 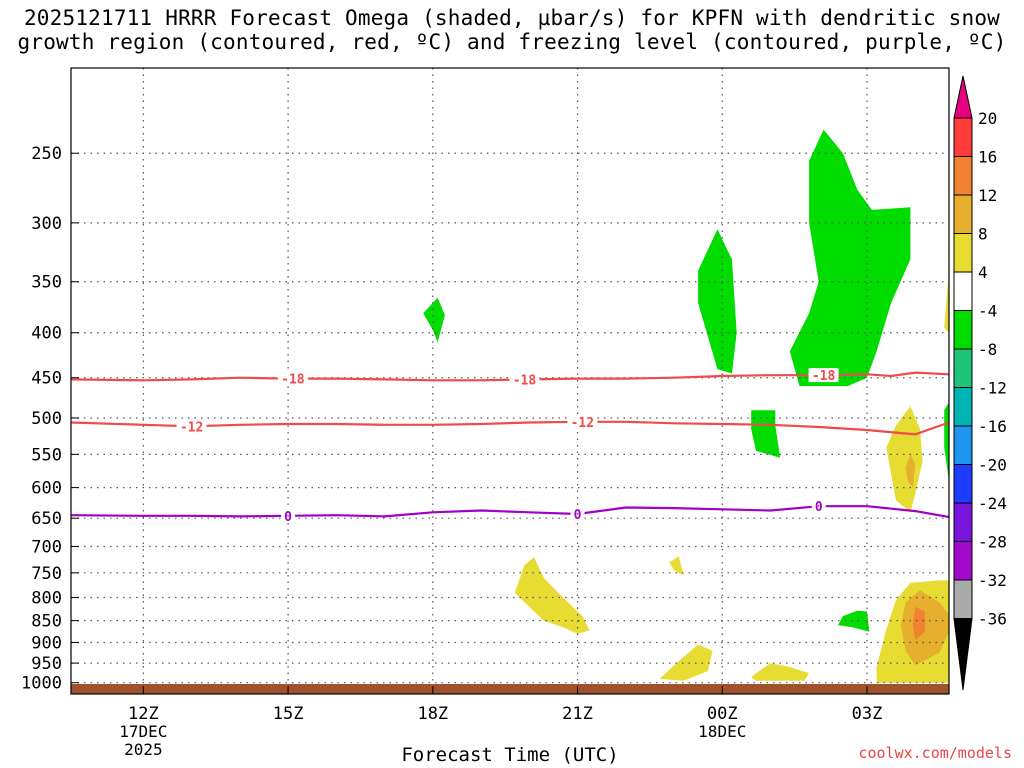 What do you see at coordinates (867, 714) in the screenshot?
I see `x-tick-label-03Z: 03Z` at bounding box center [867, 714].